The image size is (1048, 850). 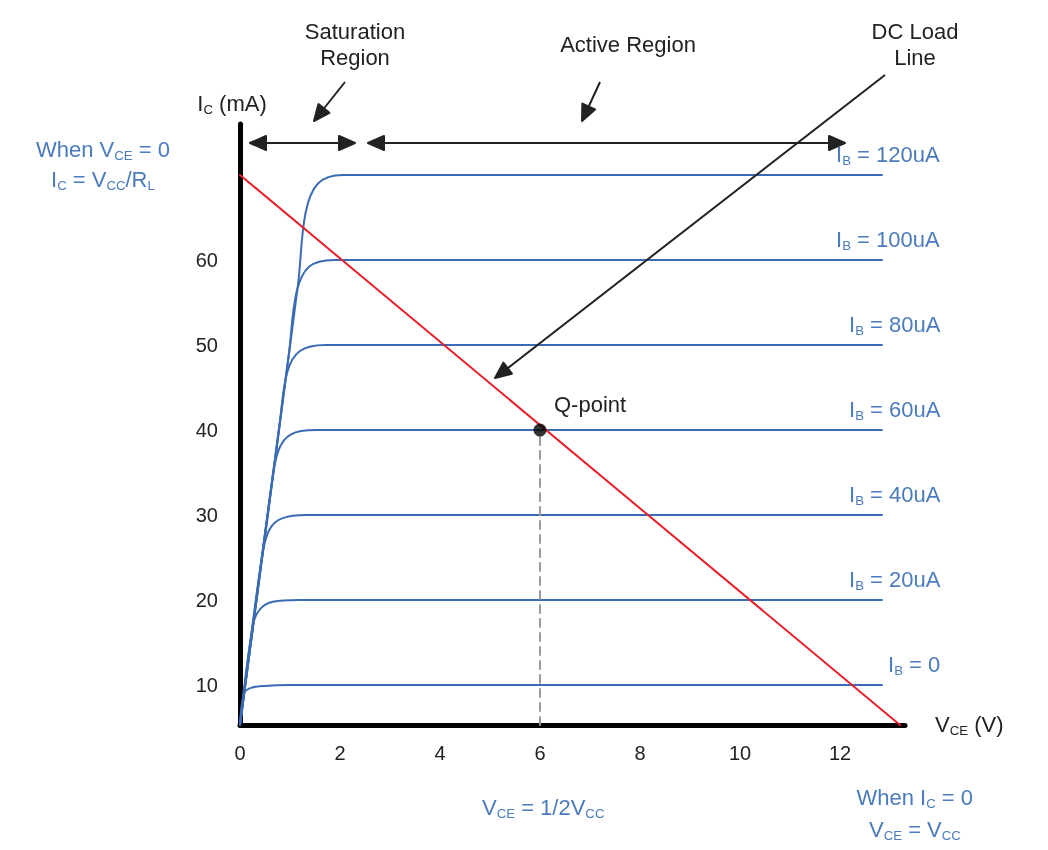 What do you see at coordinates (206, 260) in the screenshot?
I see `y-tick-label: 60` at bounding box center [206, 260].